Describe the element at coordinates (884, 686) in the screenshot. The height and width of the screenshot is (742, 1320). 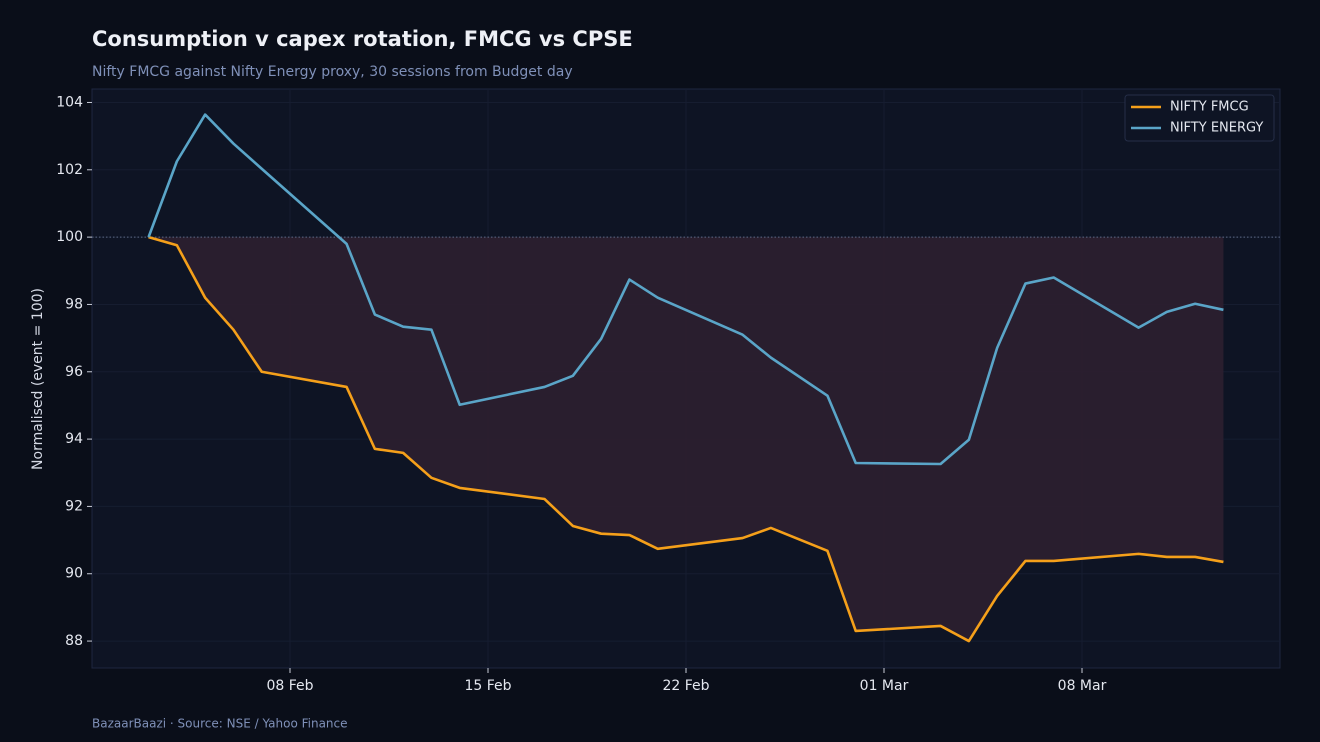
I see `x-tick-label: 01 Mar` at that location.